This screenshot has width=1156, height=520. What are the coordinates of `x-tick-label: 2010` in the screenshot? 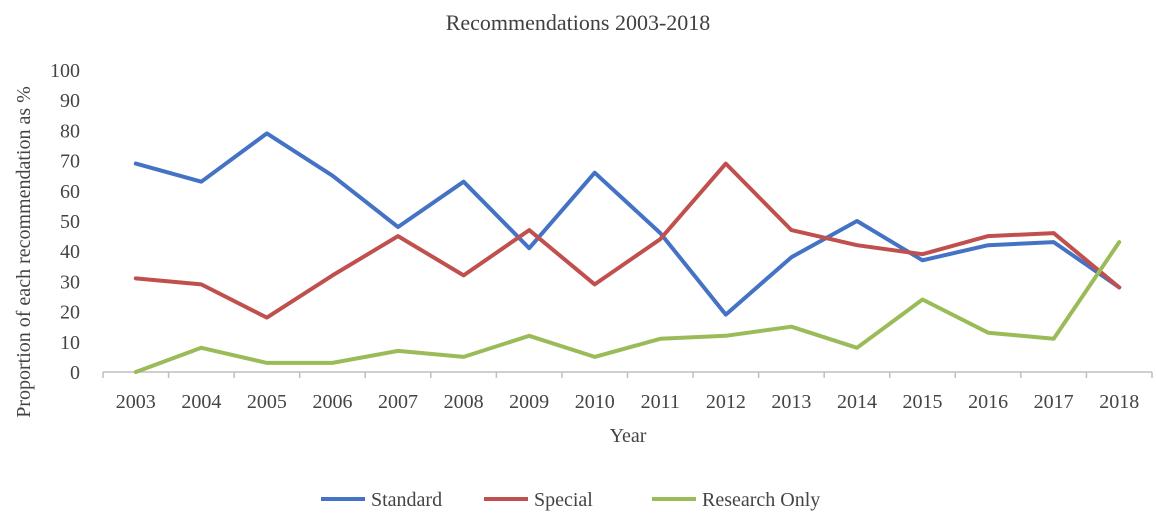 It's located at (595, 402).